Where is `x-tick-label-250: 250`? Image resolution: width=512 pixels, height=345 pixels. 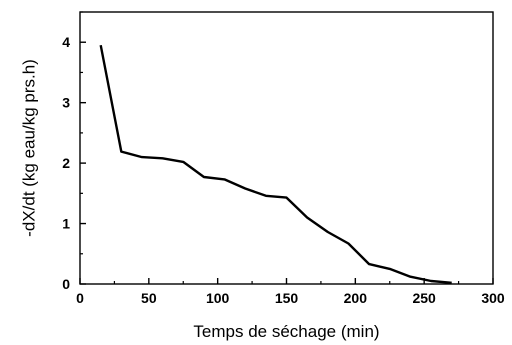
x-tick-label-250: 250 is located at coordinates (424, 298).